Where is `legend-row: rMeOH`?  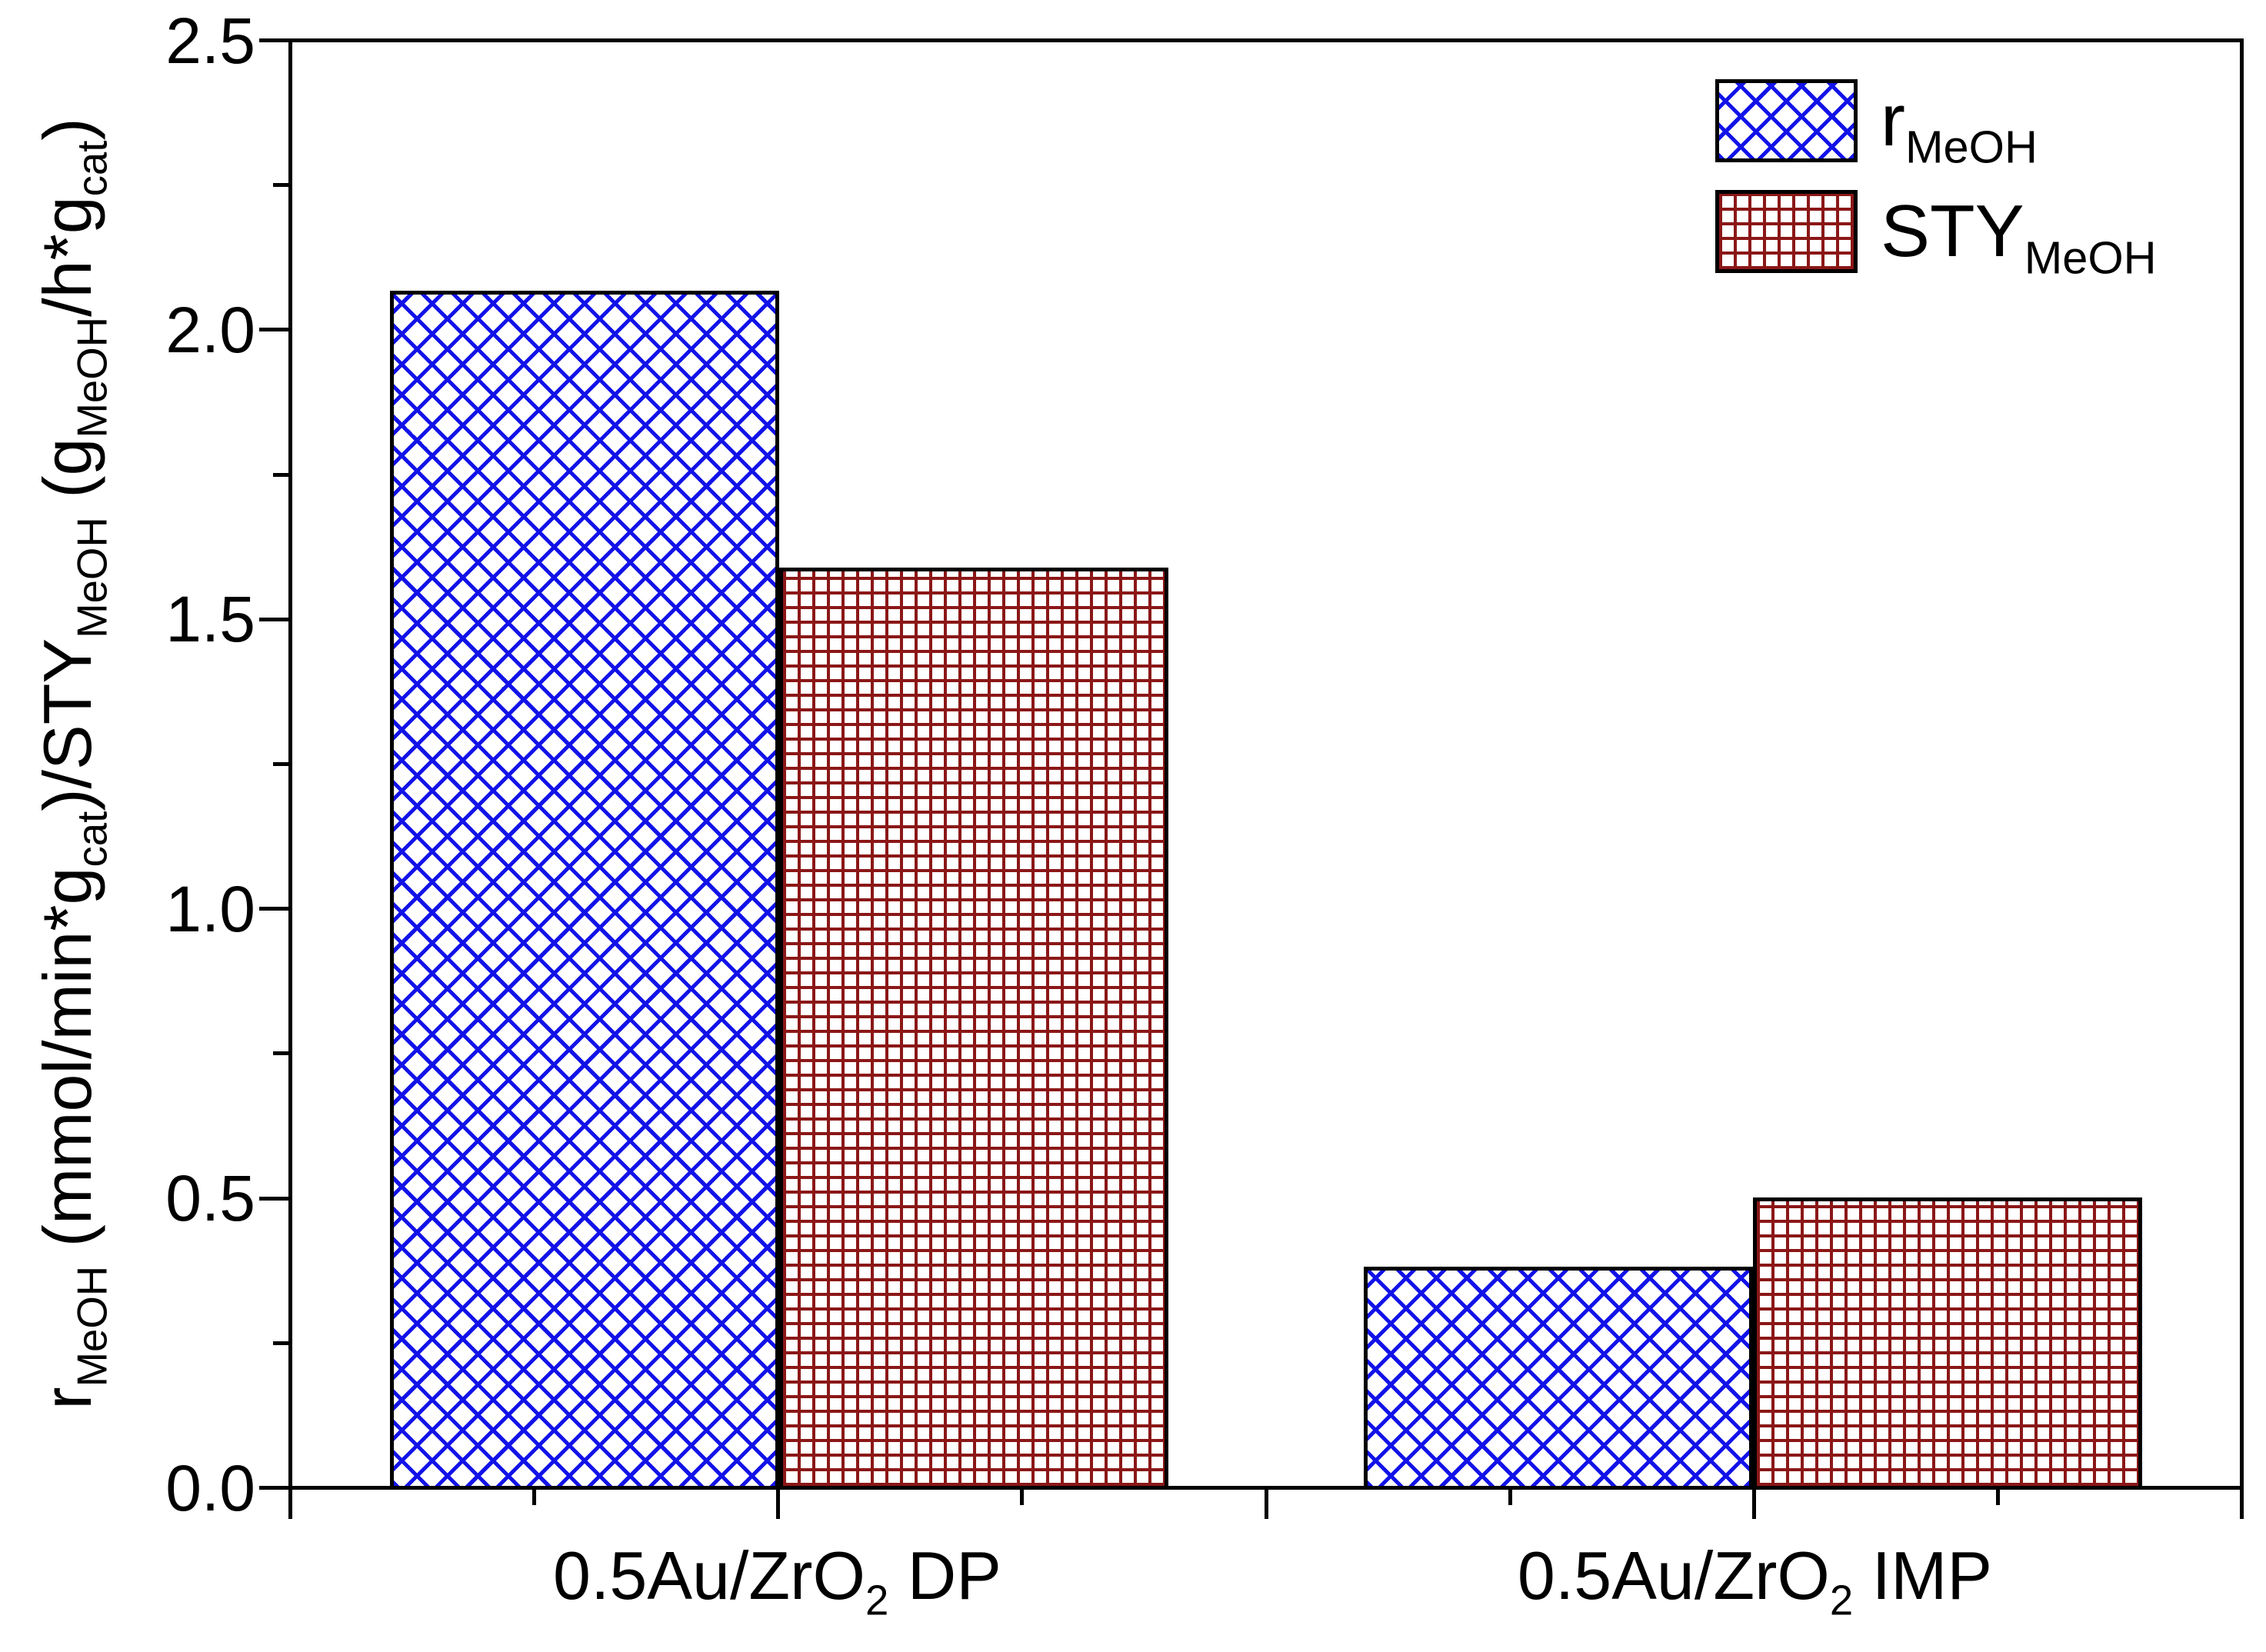
legend-row: rMeOH is located at coordinates (1936, 124).